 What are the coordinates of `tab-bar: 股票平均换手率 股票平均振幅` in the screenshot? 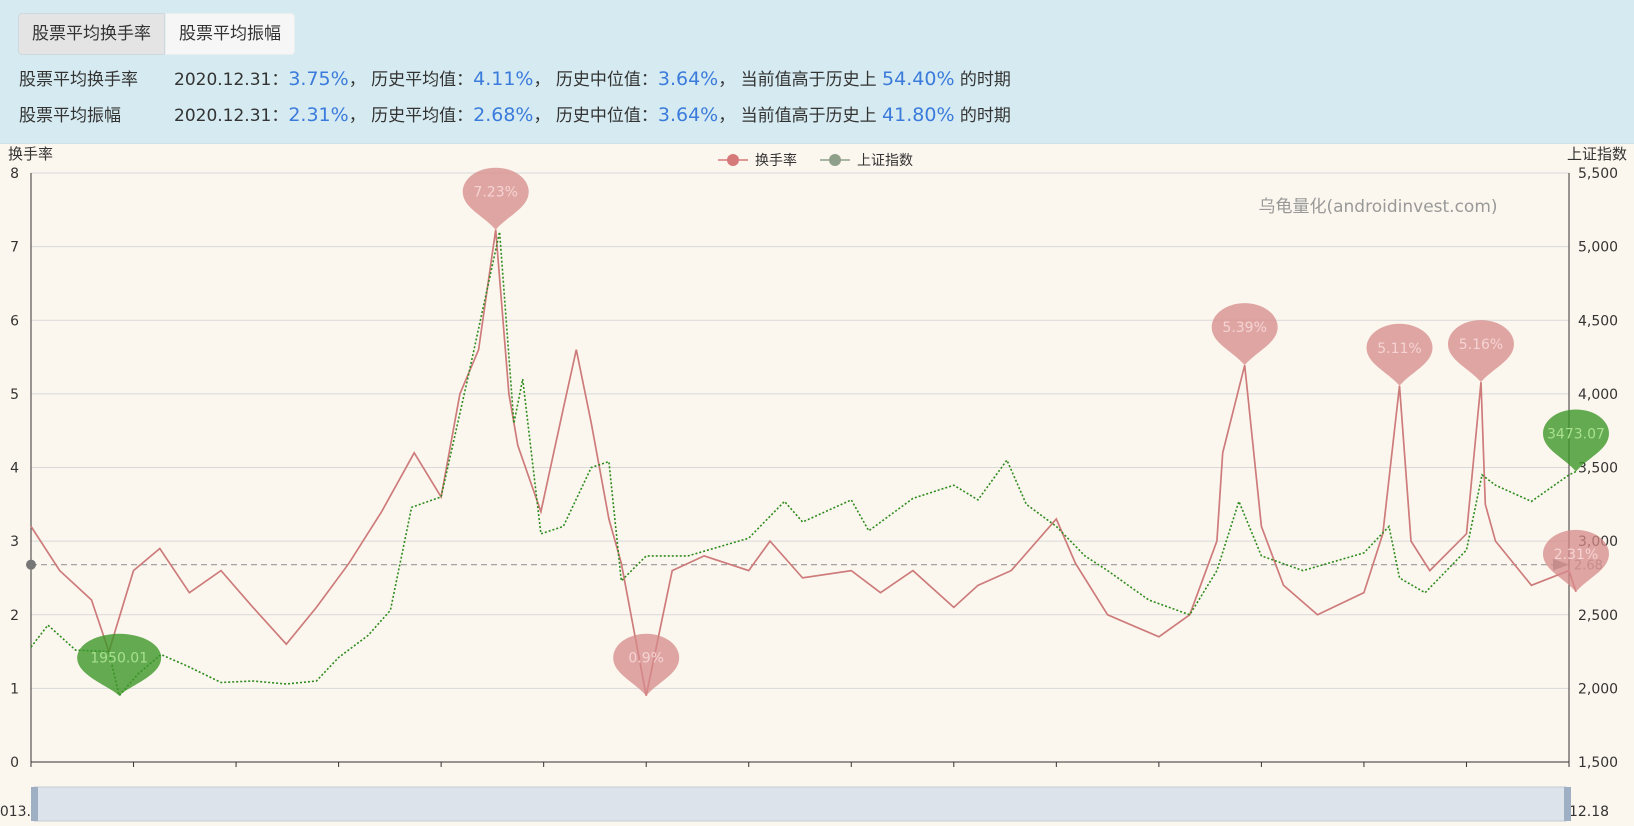 It's located at (156, 34).